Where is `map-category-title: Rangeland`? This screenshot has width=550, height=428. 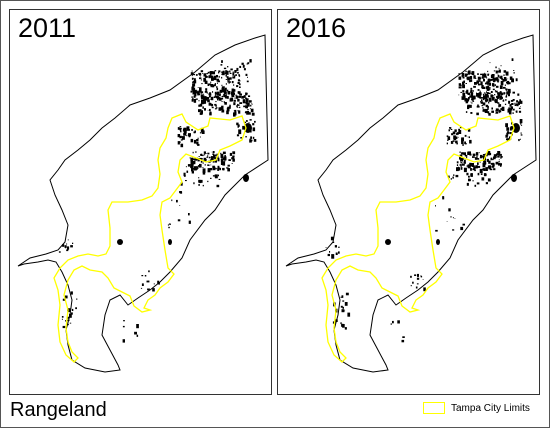
map-category-title: Rangeland is located at coordinates (58, 410).